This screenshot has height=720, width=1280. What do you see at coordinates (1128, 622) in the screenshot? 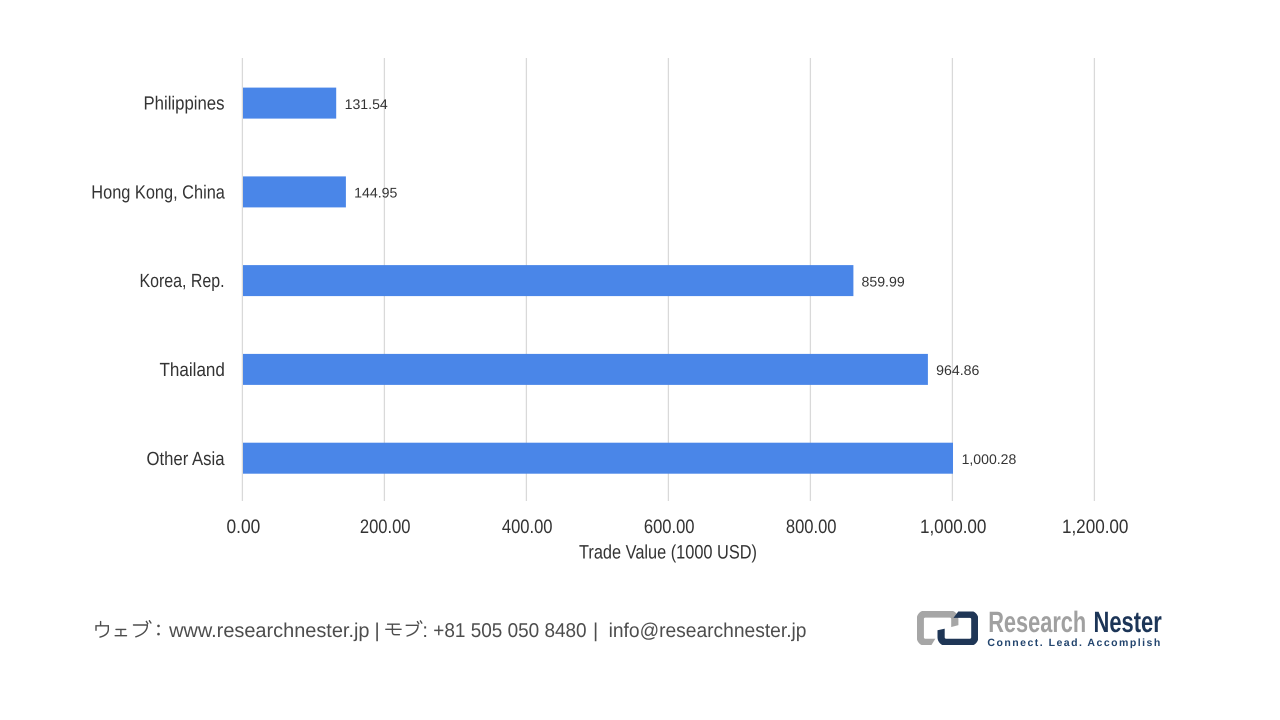
I see `svg-text: Nester` at bounding box center [1128, 622].